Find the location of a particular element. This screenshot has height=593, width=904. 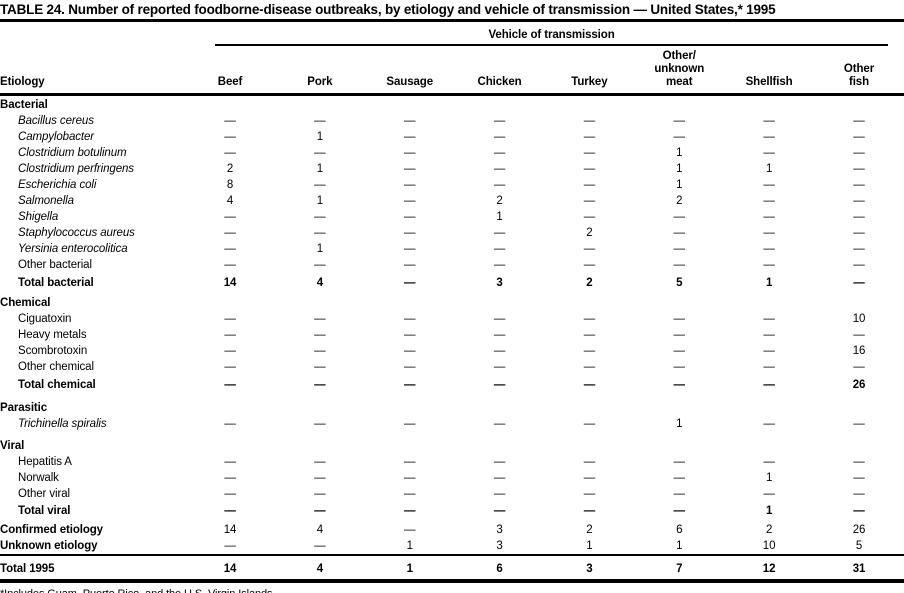

etiology-label: Clostridium perfringens is located at coordinates (76, 169).